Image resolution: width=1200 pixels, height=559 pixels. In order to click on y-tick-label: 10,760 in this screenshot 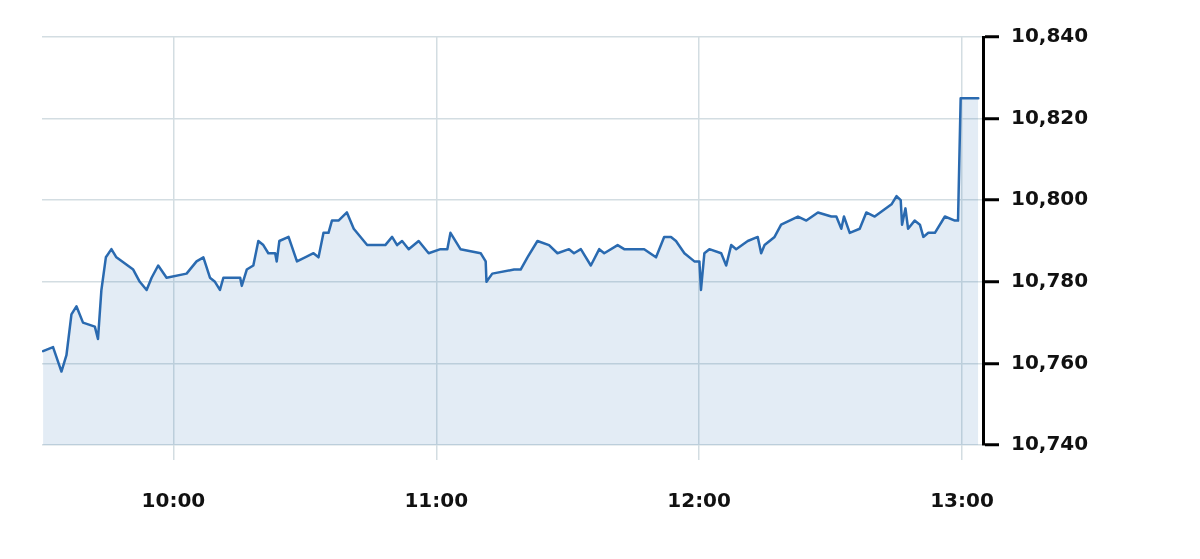, I will do `click(1050, 361)`.